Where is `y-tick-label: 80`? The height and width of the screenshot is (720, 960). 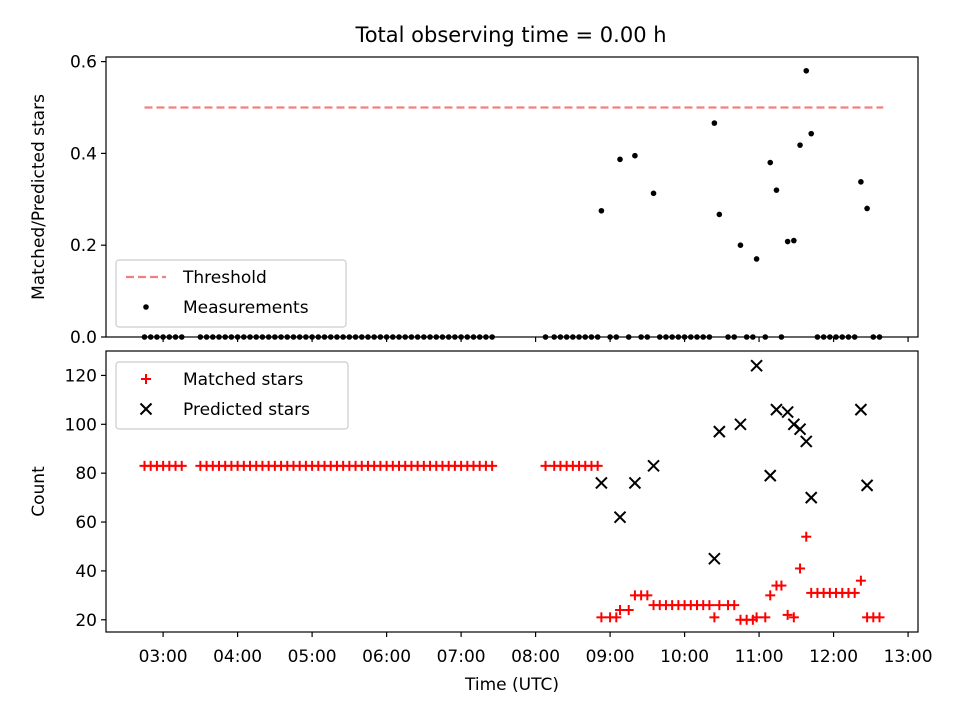 y-tick-label: 80 is located at coordinates (86, 474).